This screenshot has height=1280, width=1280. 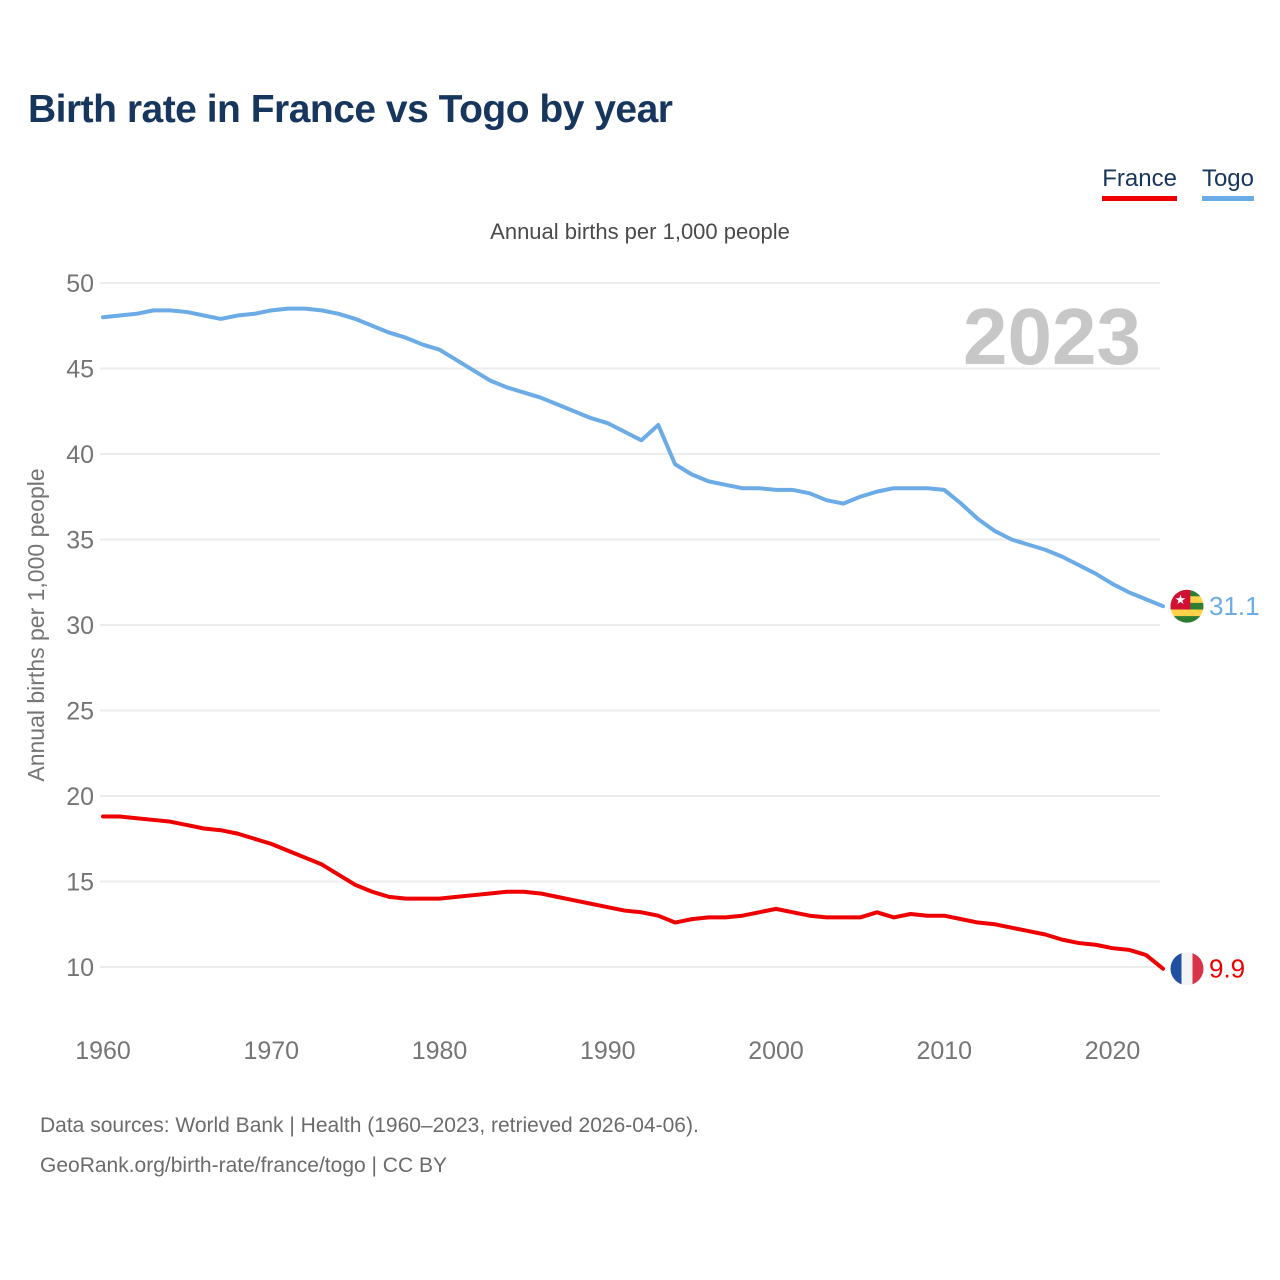 What do you see at coordinates (271, 1051) in the screenshot?
I see `x-tick-label: 1970` at bounding box center [271, 1051].